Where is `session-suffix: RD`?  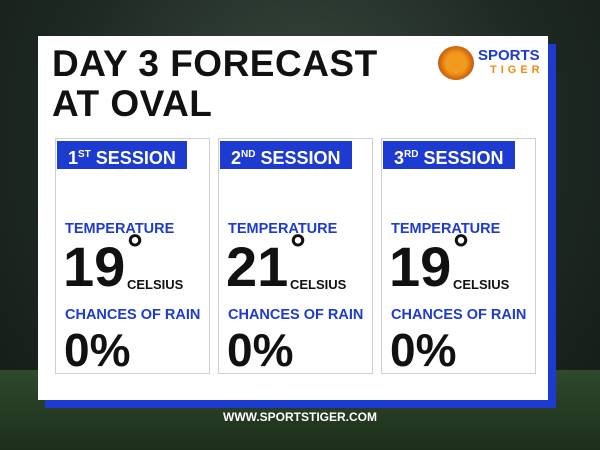
session-suffix: RD is located at coordinates (411, 154).